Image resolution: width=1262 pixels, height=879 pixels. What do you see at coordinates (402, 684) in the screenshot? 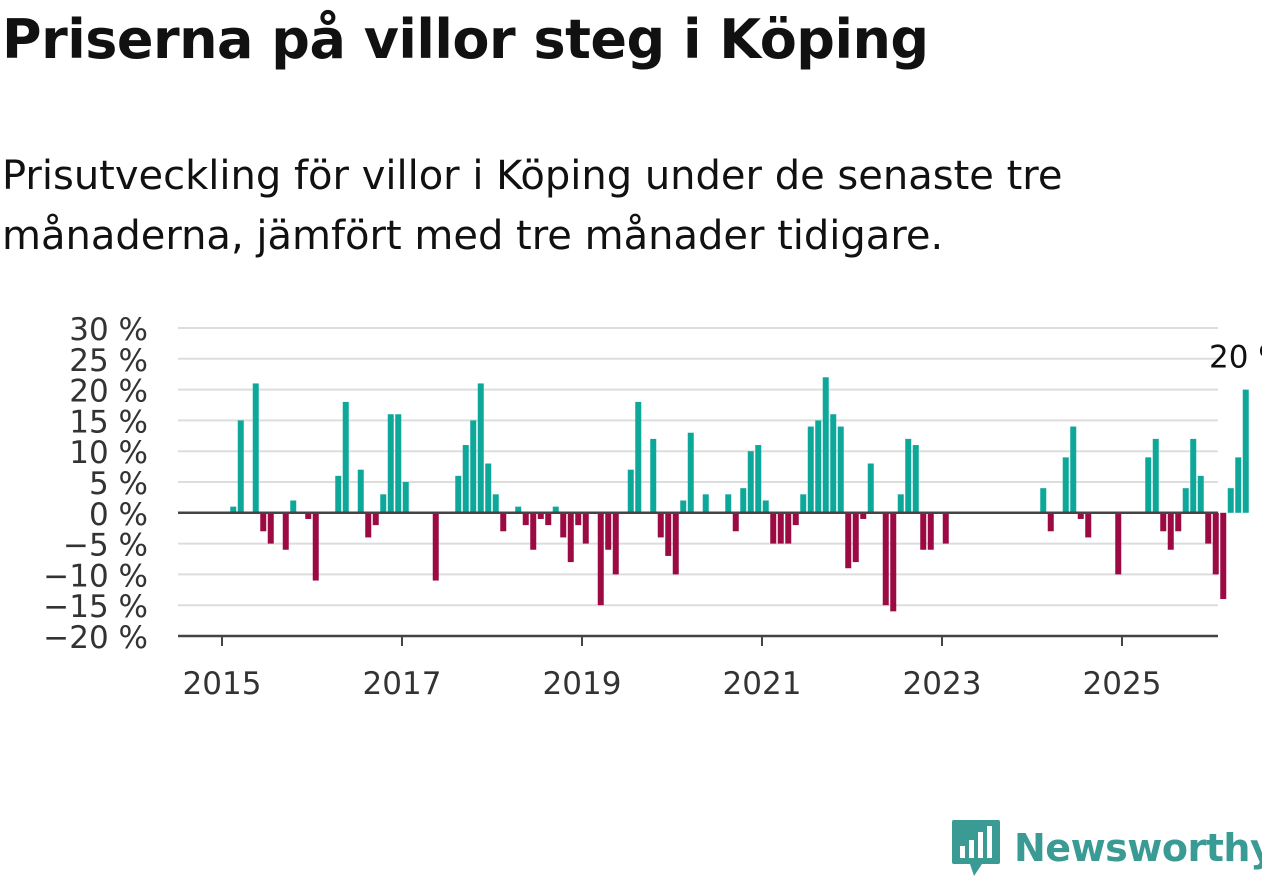
I see `x-tick-label: 2017` at bounding box center [402, 684].